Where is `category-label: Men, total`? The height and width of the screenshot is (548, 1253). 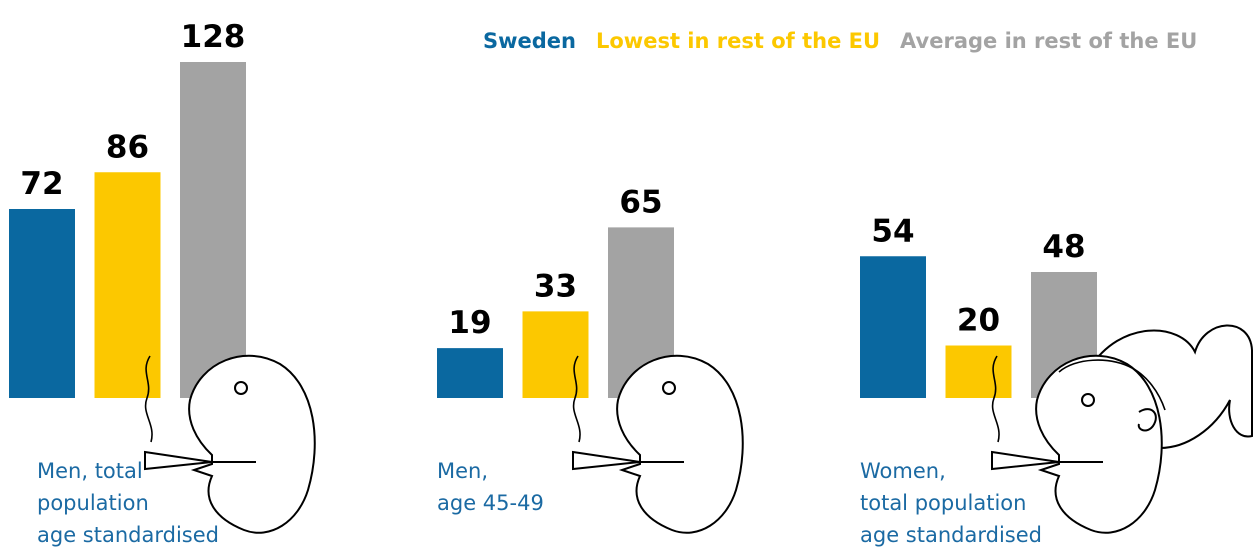 category-label: Men, total is located at coordinates (90, 471).